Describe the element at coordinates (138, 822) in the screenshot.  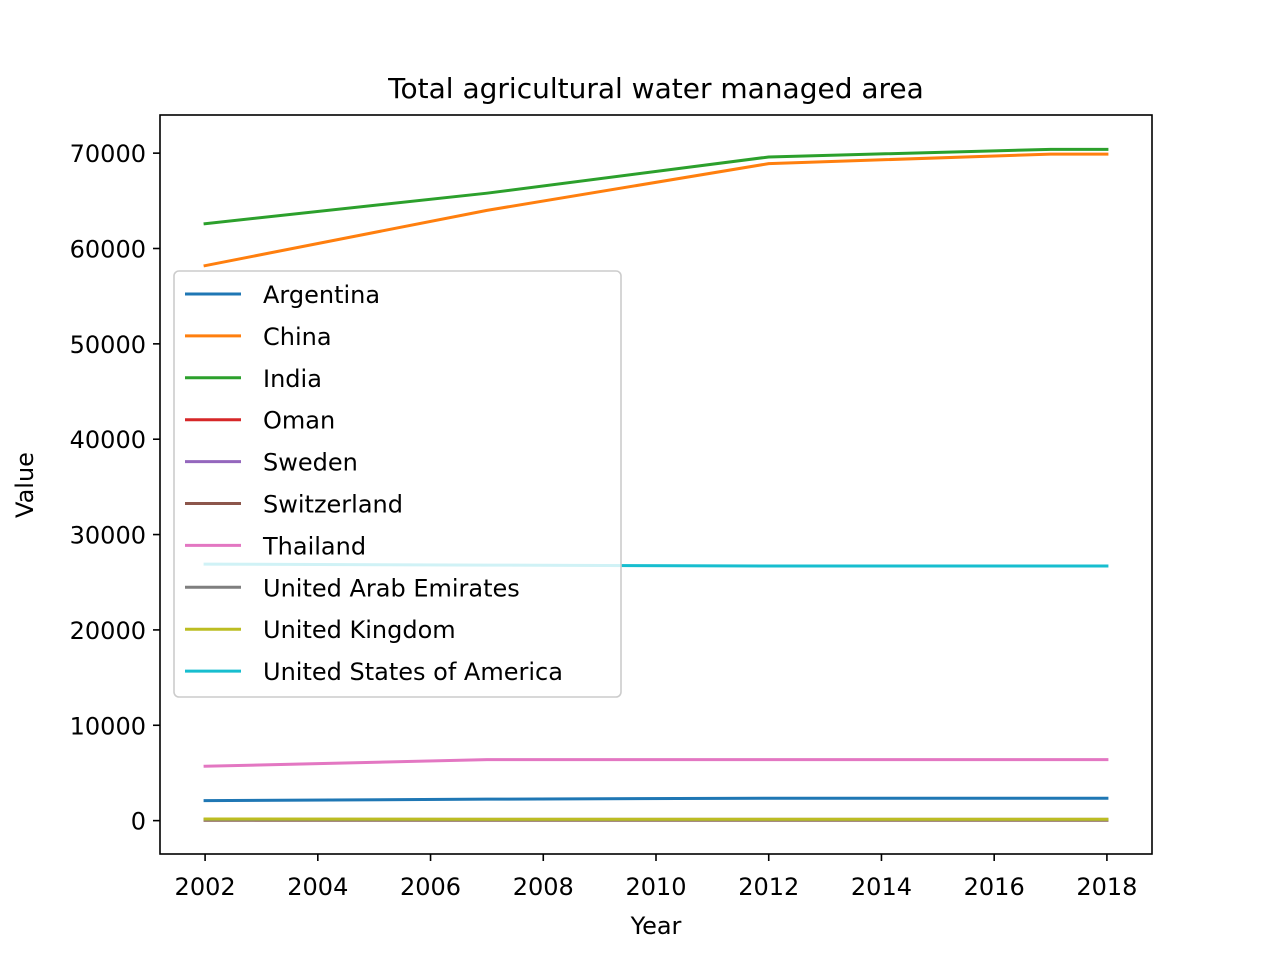
I see `y-tick-label: 0` at that location.